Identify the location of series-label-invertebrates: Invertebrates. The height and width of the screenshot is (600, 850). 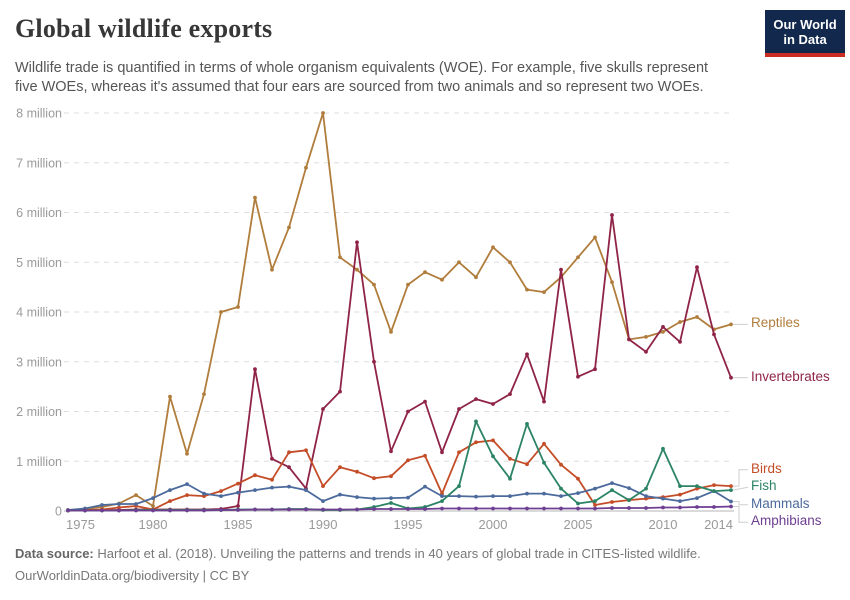
(790, 376).